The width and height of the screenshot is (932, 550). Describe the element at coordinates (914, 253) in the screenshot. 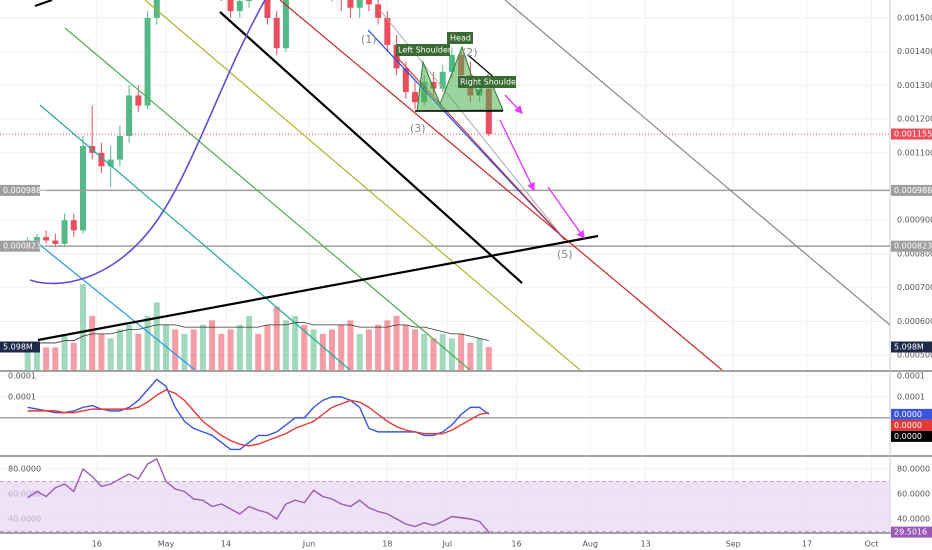

I see `y-tick-label: 0.0008000` at that location.